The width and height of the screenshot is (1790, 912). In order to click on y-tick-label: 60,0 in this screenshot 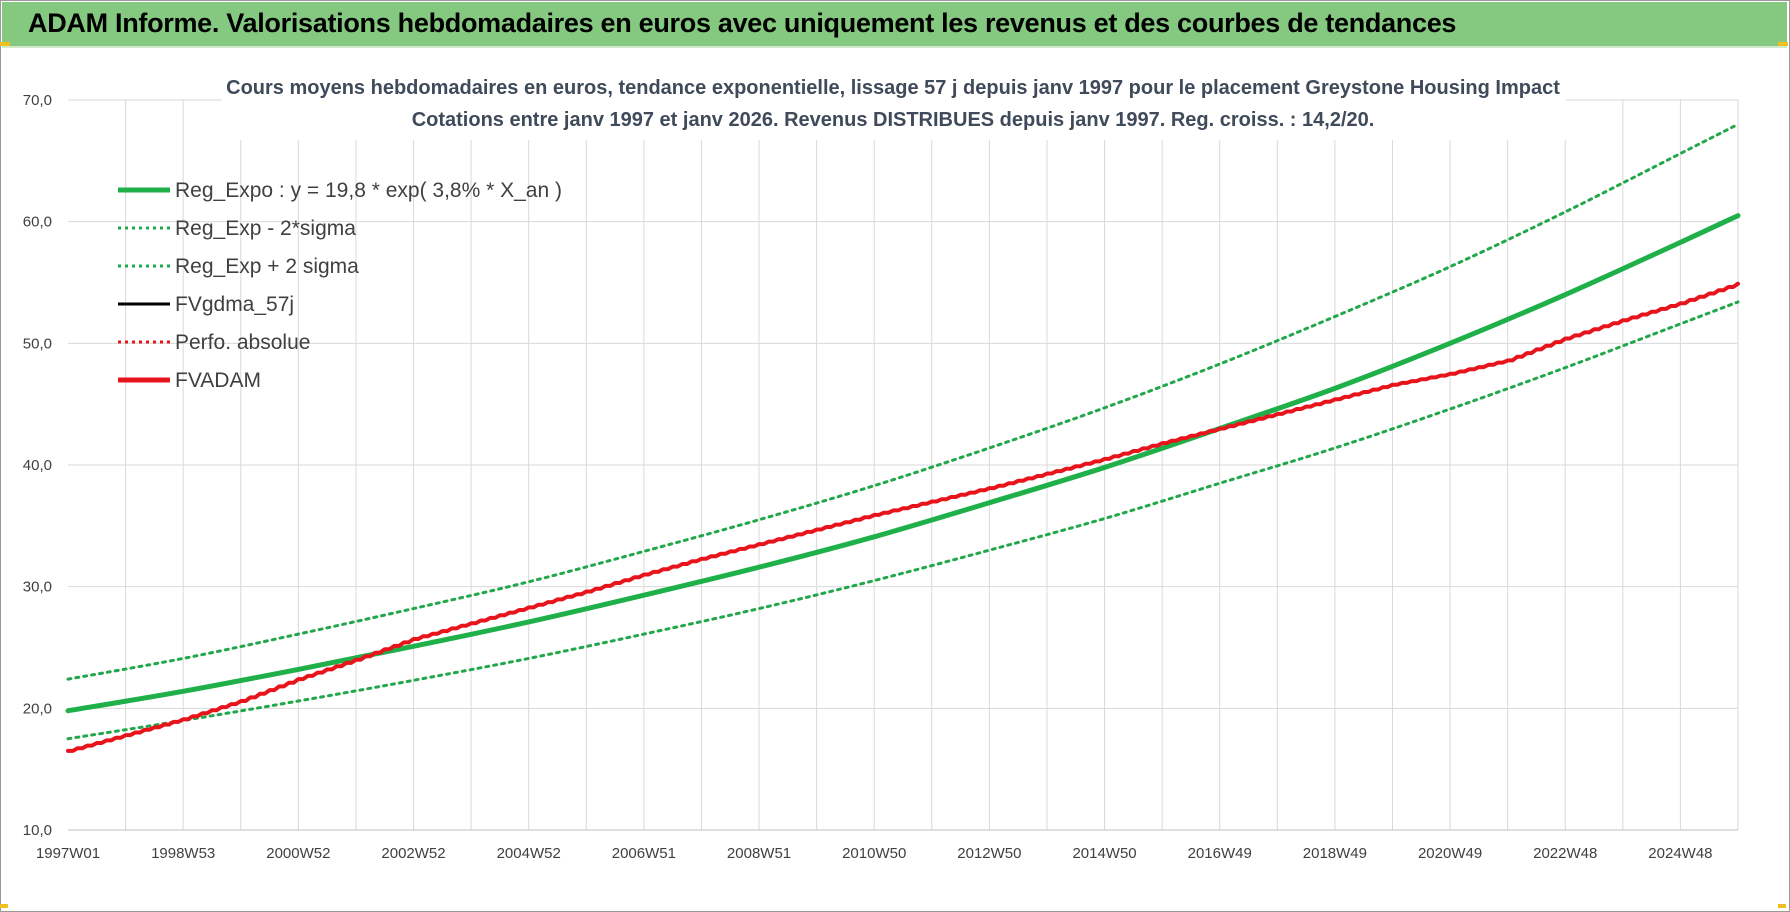, I will do `click(37, 222)`.